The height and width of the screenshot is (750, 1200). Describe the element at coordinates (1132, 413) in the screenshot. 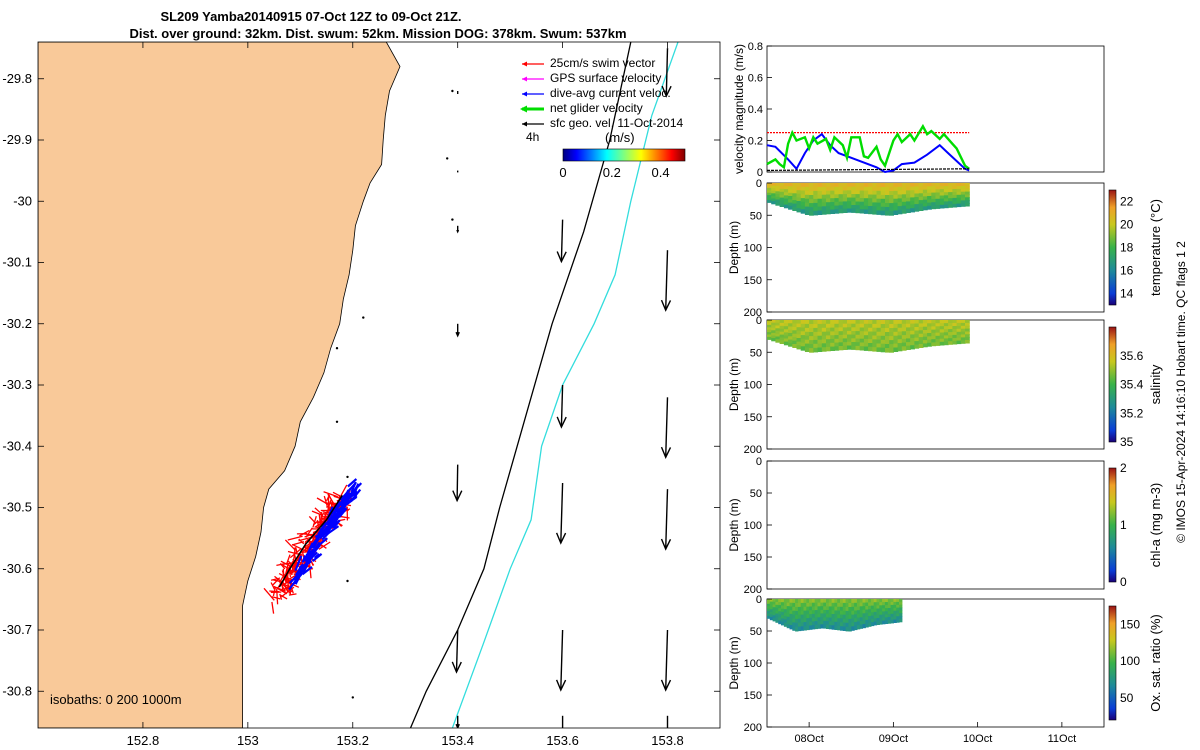

I see `section-colorbar-tick: 35.2` at that location.